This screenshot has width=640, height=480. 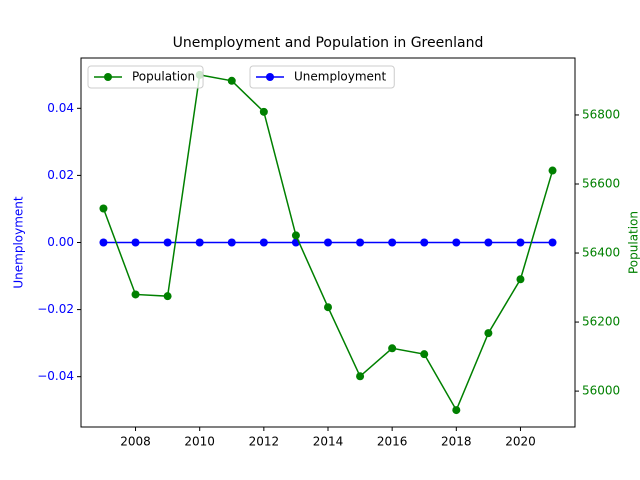 What do you see at coordinates (199, 442) in the screenshot?
I see `x-tick-label: 2010` at bounding box center [199, 442].